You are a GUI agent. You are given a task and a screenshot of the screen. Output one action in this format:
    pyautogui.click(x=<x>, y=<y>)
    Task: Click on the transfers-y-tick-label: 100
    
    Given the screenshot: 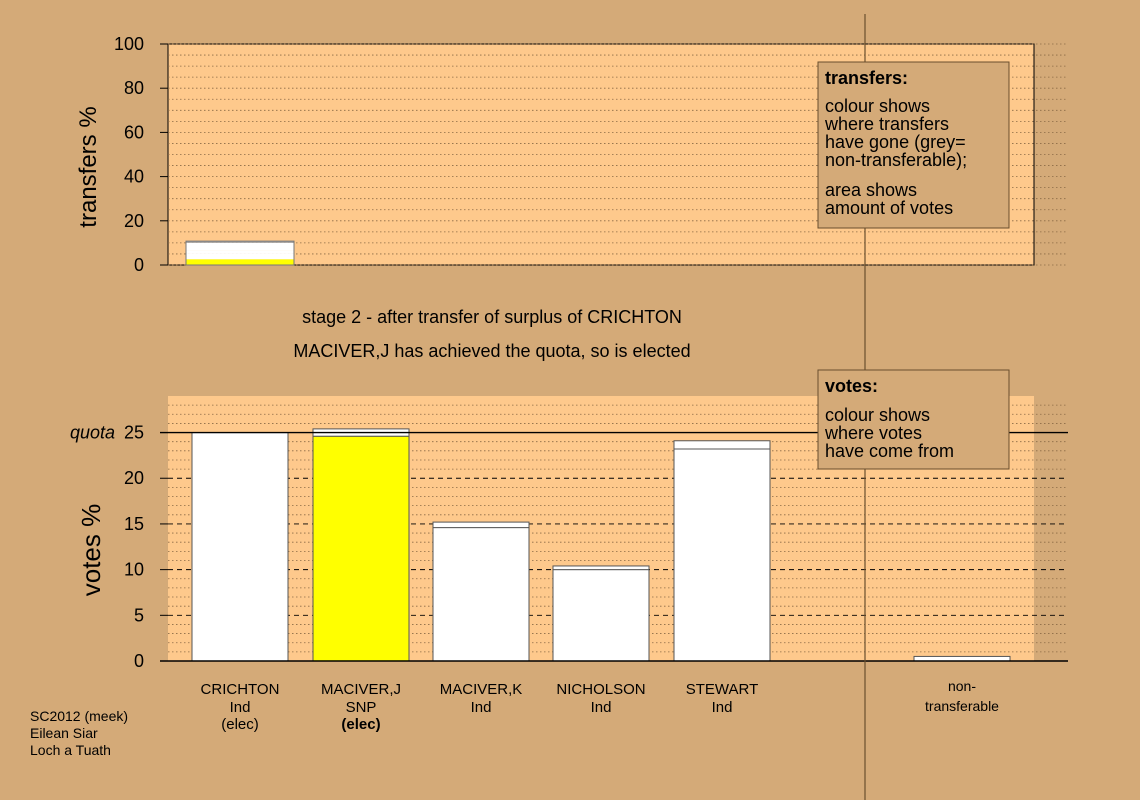 What is the action you would take?
    pyautogui.click(x=129, y=44)
    